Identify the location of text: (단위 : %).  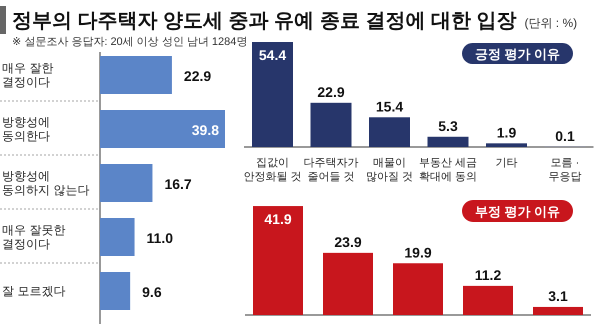
(551, 23).